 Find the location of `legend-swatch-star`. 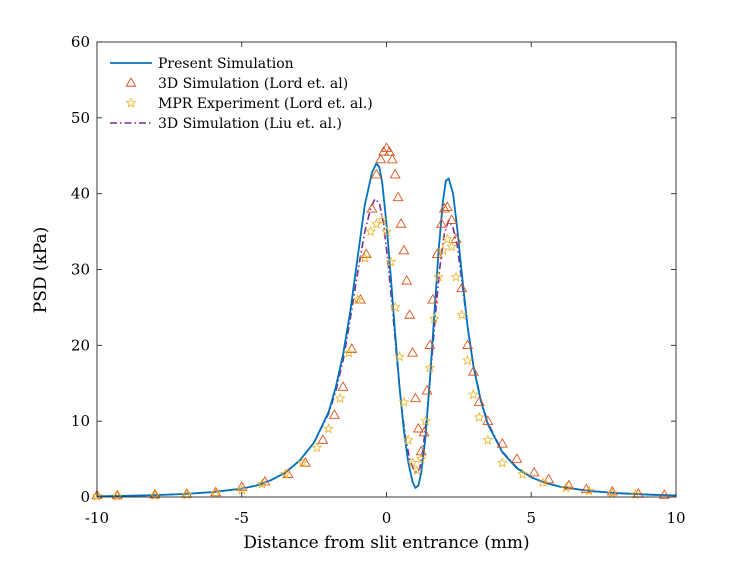

legend-swatch-star is located at coordinates (131, 102).